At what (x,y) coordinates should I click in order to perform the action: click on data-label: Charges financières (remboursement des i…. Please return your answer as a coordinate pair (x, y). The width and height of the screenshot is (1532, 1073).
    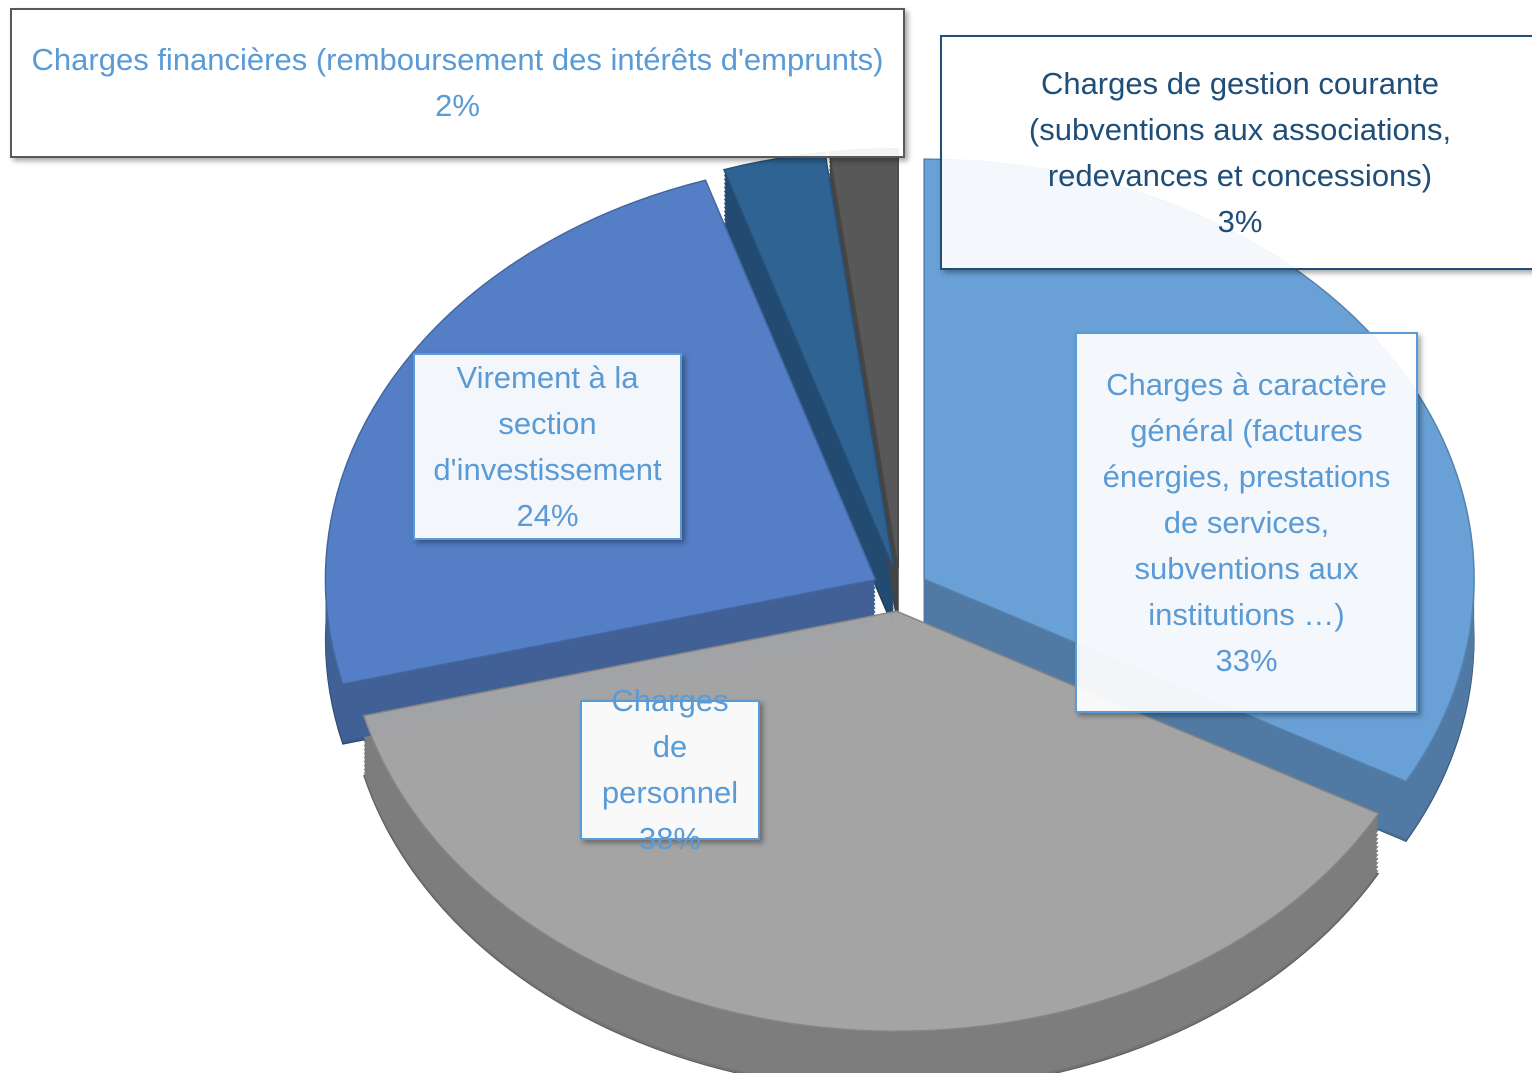
    Looking at the image, I should click on (457, 83).